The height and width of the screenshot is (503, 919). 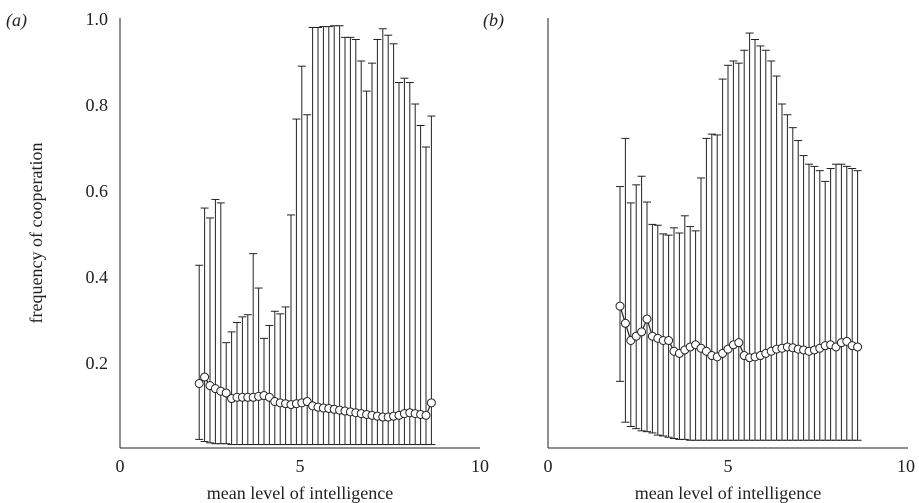 What do you see at coordinates (120, 466) in the screenshot?
I see `panel-a-x-tick-label-0: 0` at bounding box center [120, 466].